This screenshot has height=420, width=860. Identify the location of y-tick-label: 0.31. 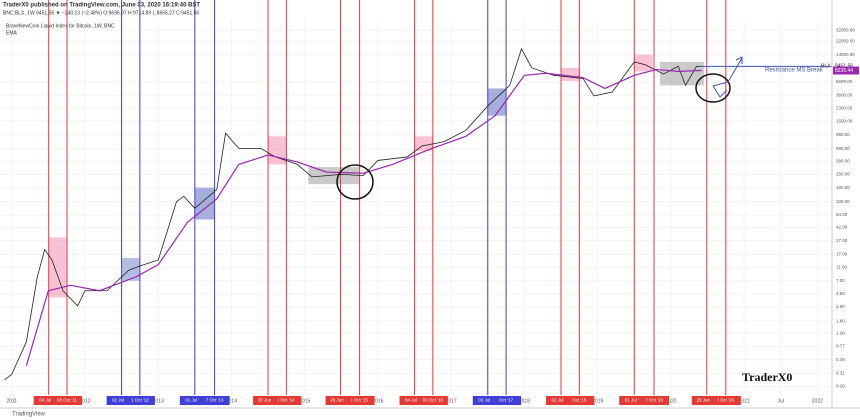
(840, 373).